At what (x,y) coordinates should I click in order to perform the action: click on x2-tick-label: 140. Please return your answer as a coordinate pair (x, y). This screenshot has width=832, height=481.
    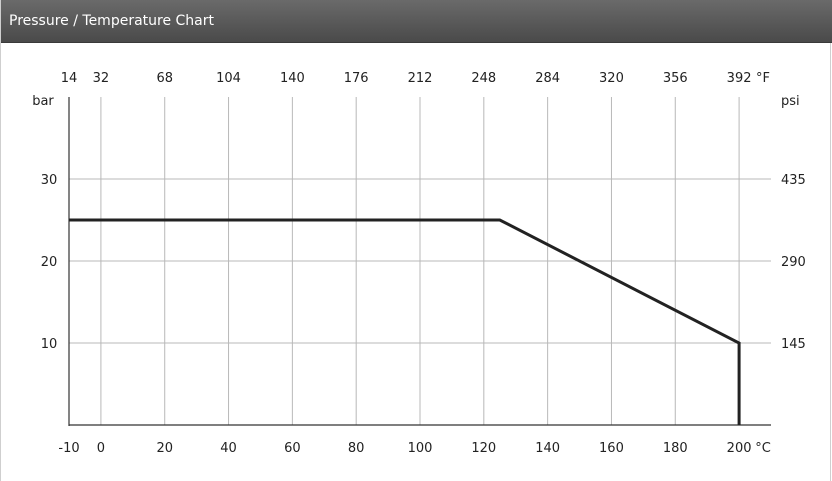
    Looking at the image, I should click on (292, 78).